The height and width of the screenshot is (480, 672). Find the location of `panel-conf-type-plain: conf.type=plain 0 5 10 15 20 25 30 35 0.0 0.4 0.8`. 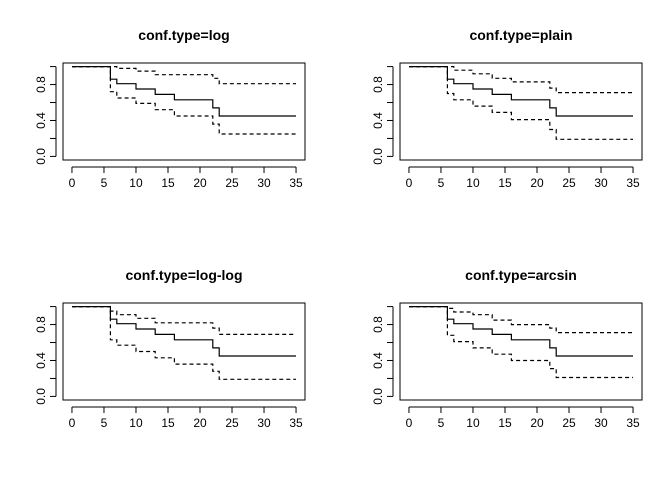

panel-conf-type-plain: conf.type=plain 0 5 10 15 20 25 30 35 0.0 0.4 0.8 is located at coordinates (507, 108).